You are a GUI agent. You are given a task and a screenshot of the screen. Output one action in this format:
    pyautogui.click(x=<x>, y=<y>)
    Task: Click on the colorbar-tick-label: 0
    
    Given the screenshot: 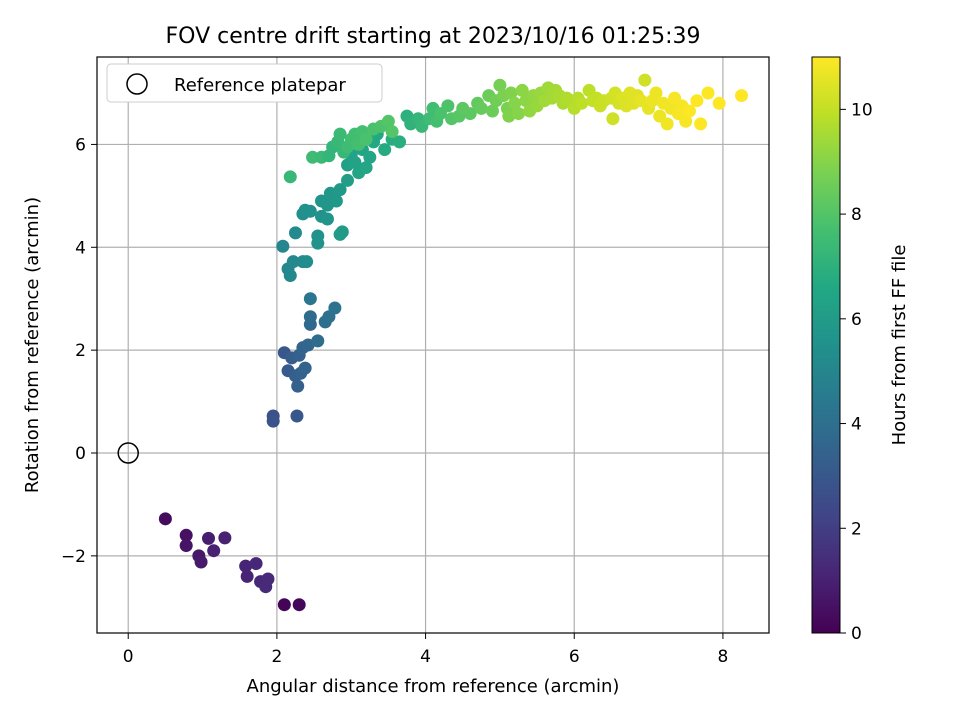 What is the action you would take?
    pyautogui.click(x=856, y=634)
    